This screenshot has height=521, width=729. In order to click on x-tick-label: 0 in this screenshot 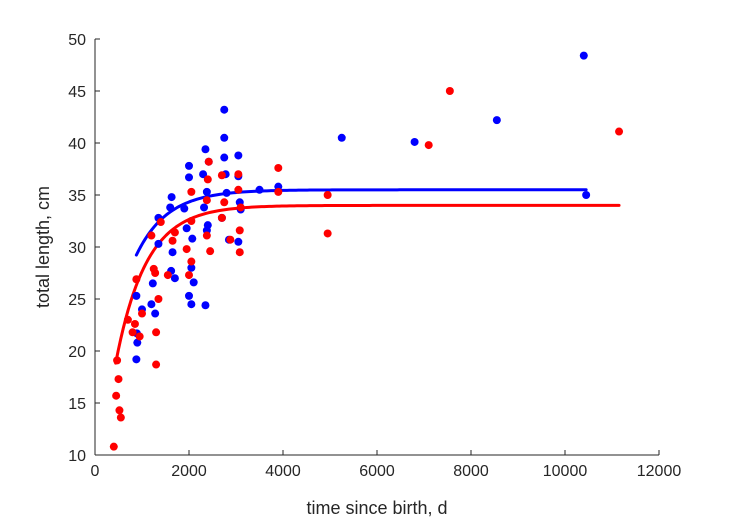, I will do `click(95, 471)`.